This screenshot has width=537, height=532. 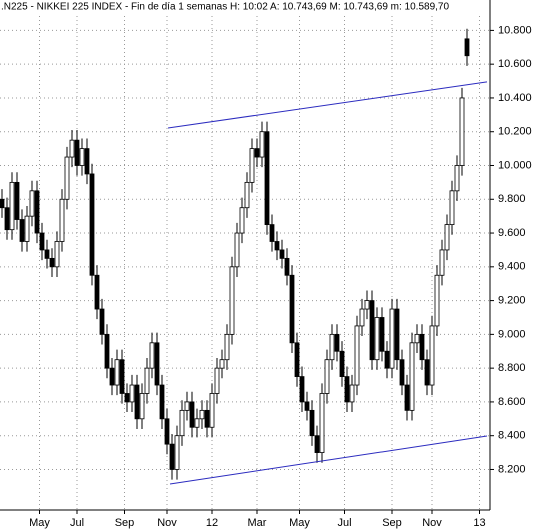 What do you see at coordinates (244, 6) in the screenshot?
I see `title-background` at bounding box center [244, 6].